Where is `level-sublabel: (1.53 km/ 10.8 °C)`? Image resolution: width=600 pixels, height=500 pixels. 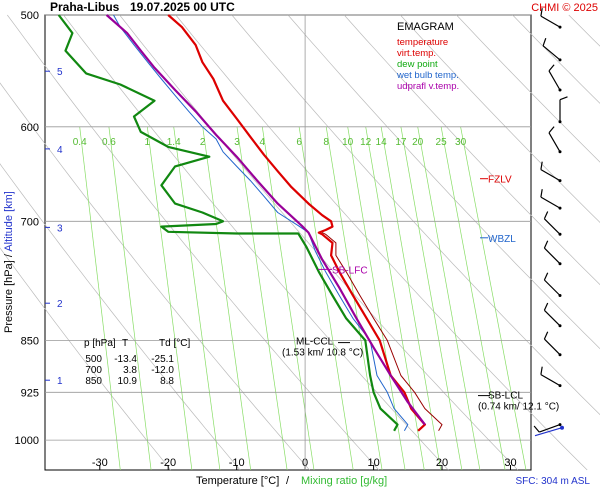 level-sublabel: (1.53 km/ 10.8 °C) is located at coordinates (322, 353).